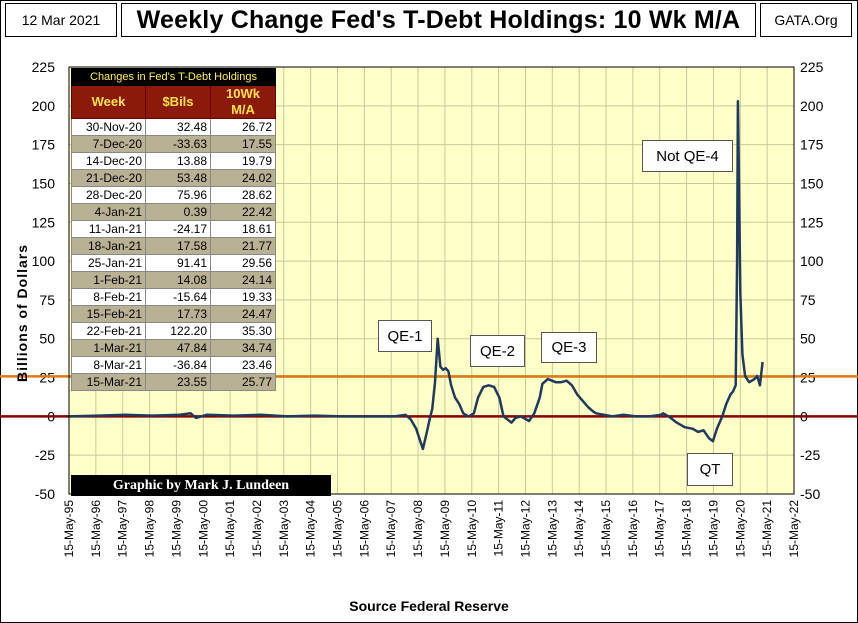  What do you see at coordinates (108, 161) in the screenshot?
I see `cell-week: 14-Dec-20` at bounding box center [108, 161].